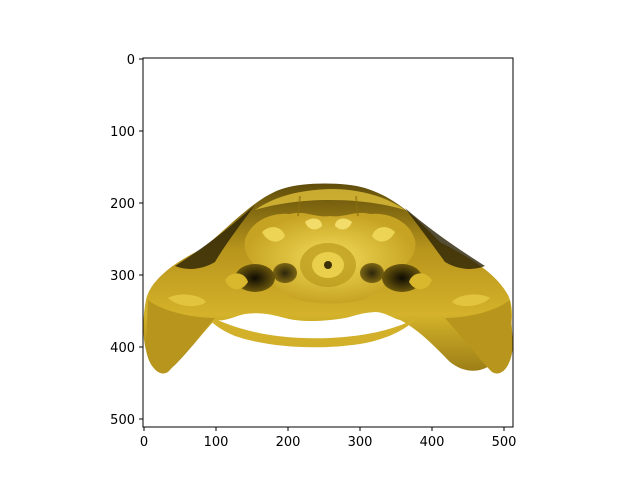  I want to click on y-tick-label: 500, so click(122, 420).